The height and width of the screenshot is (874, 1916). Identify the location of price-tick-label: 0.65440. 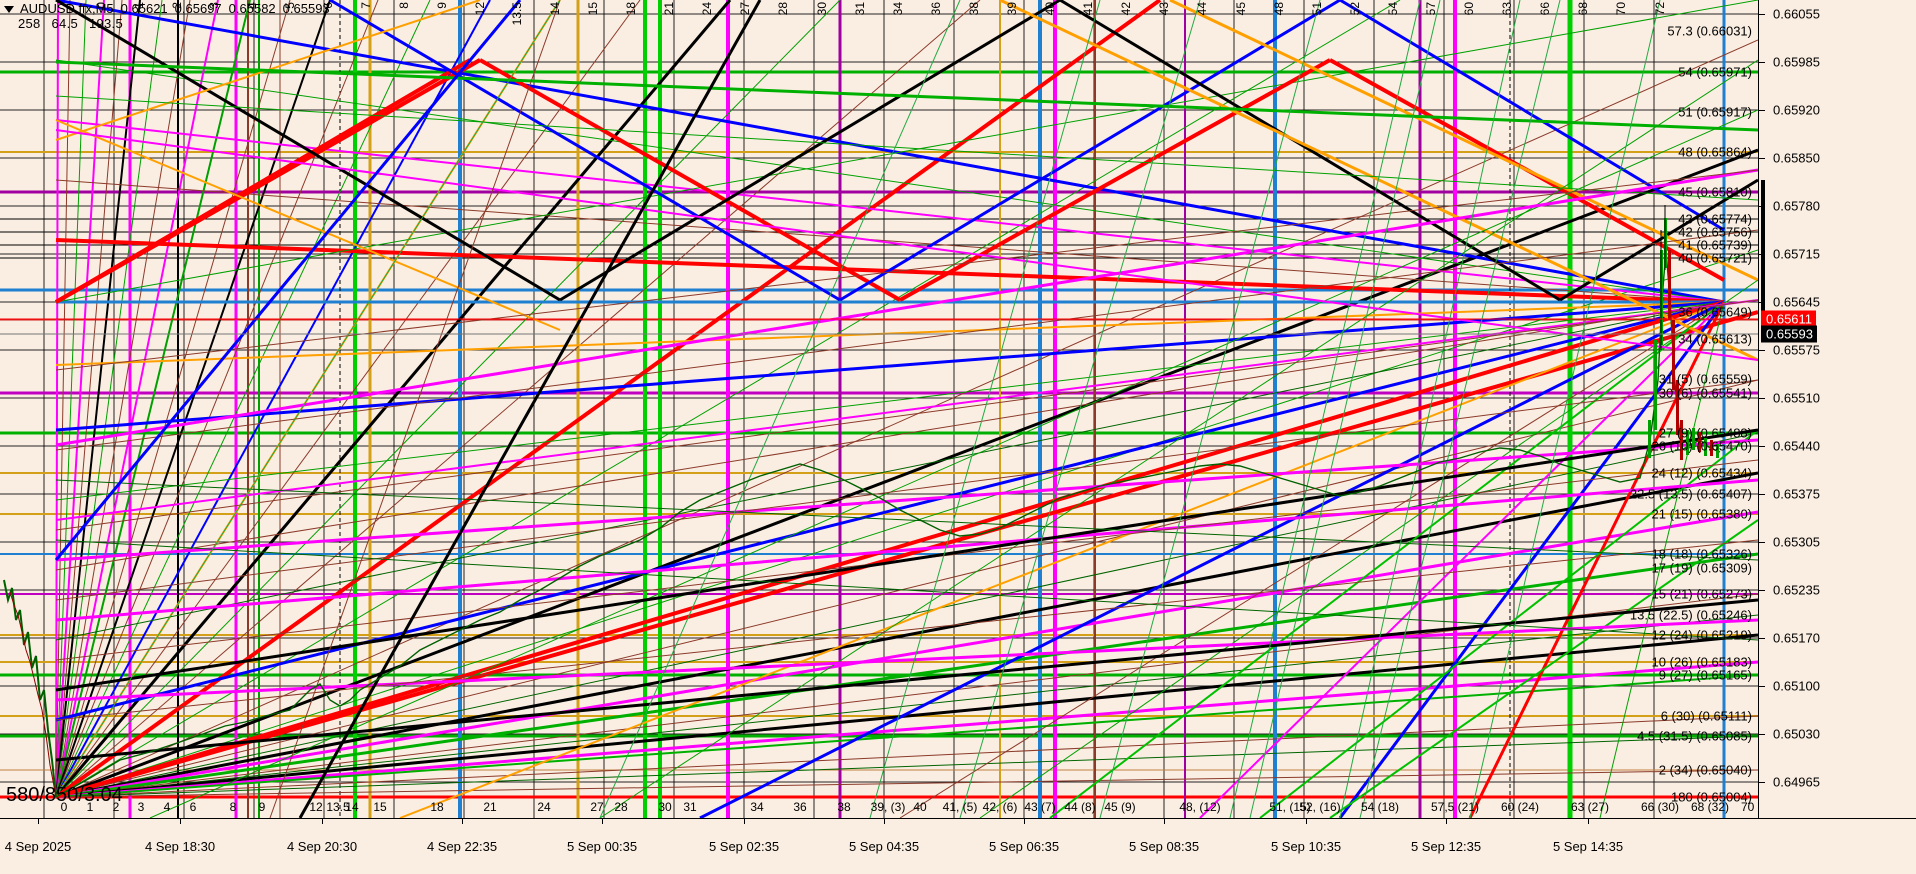
(1796, 446).